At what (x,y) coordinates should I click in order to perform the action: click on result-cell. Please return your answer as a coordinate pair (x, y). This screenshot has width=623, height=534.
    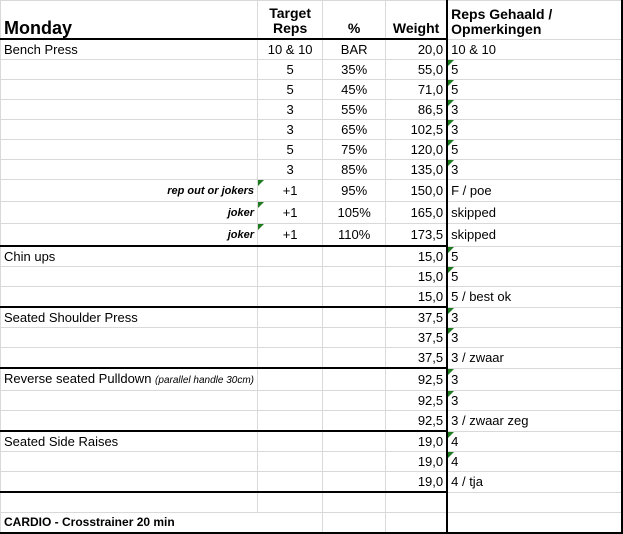
    Looking at the image, I should click on (534, 502).